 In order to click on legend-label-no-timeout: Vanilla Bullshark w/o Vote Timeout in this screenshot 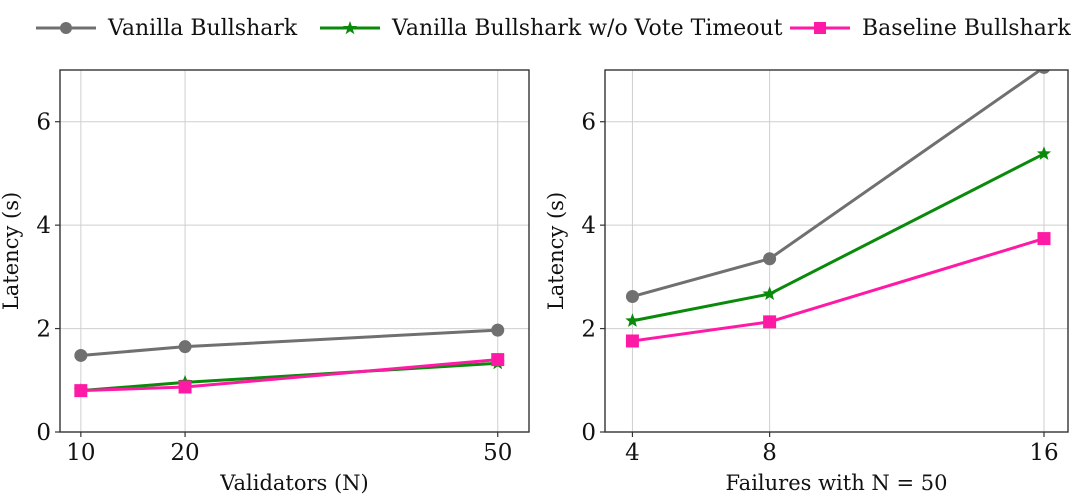, I will do `click(587, 28)`.